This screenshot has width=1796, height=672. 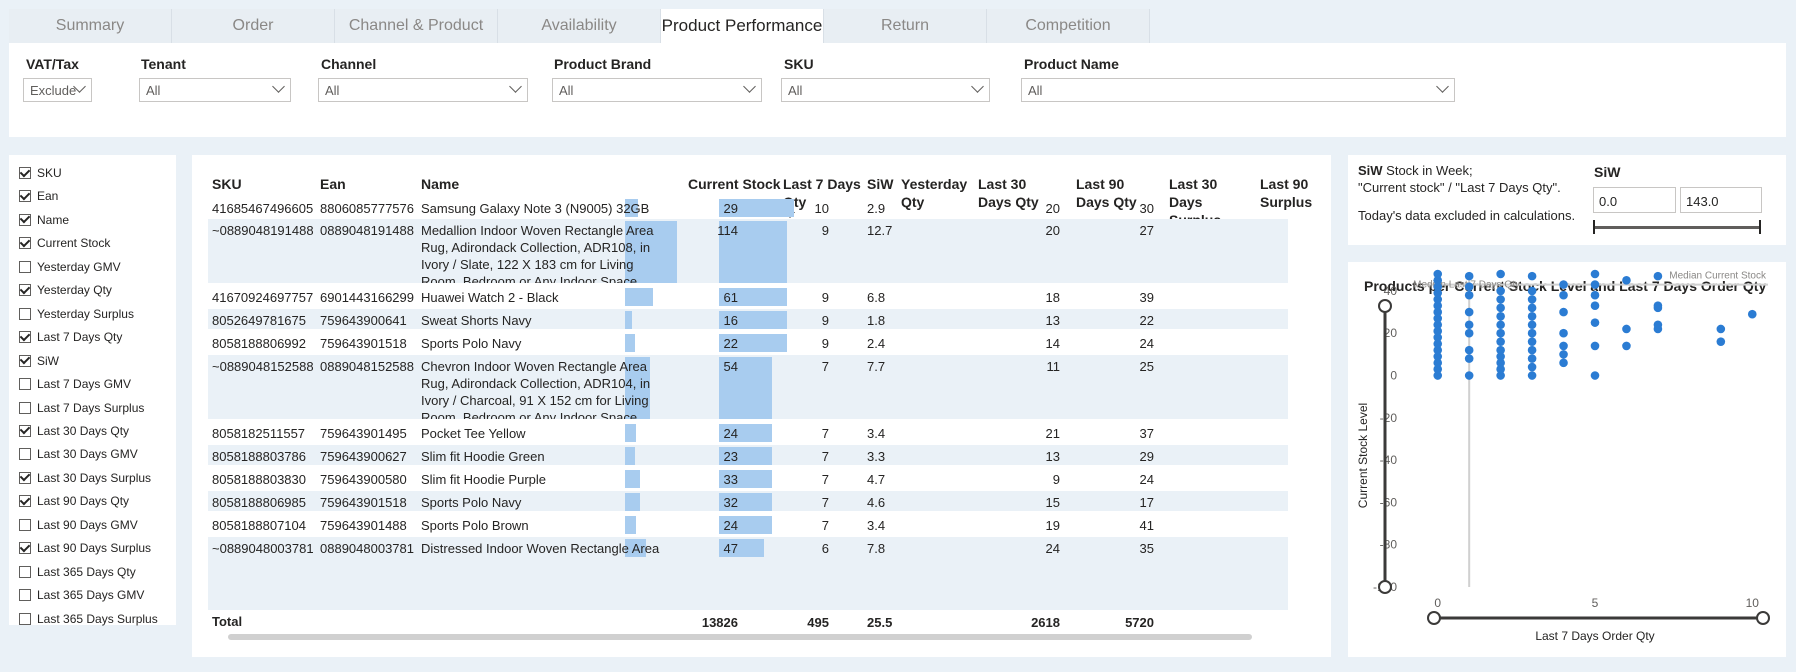 I want to click on sku-dropdown: All, so click(x=885, y=90).